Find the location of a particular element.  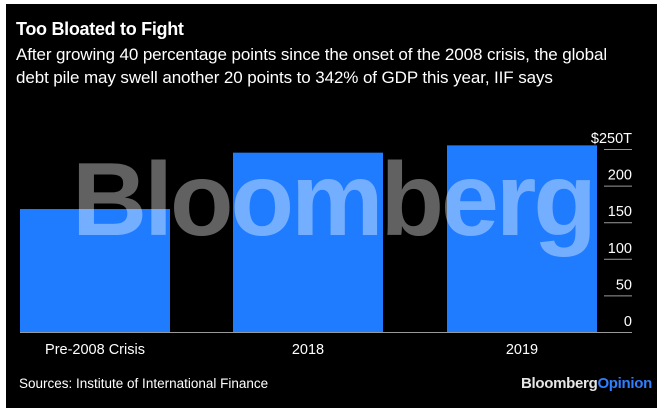

x-axis: Pre-2008 Crisis 2018 2019 is located at coordinates (291, 350).